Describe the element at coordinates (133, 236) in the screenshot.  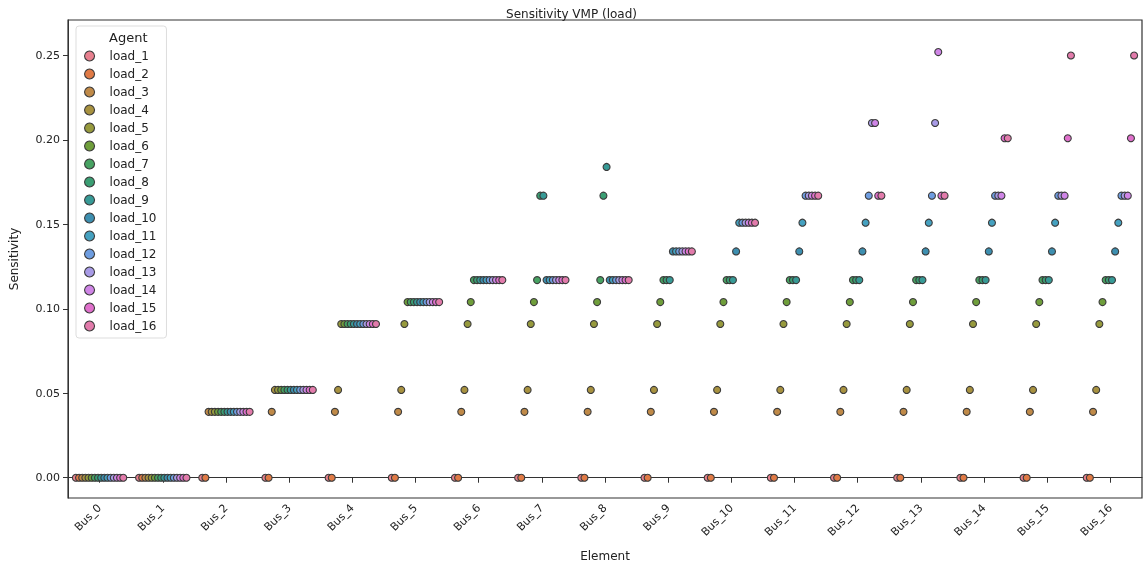
I see `legend-label: load_11` at that location.